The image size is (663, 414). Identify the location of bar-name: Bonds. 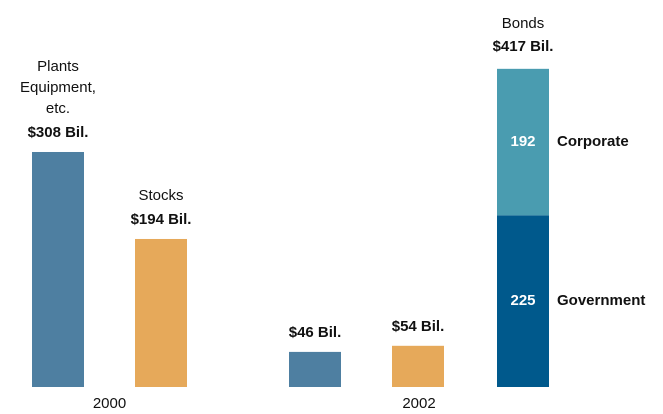
(523, 23).